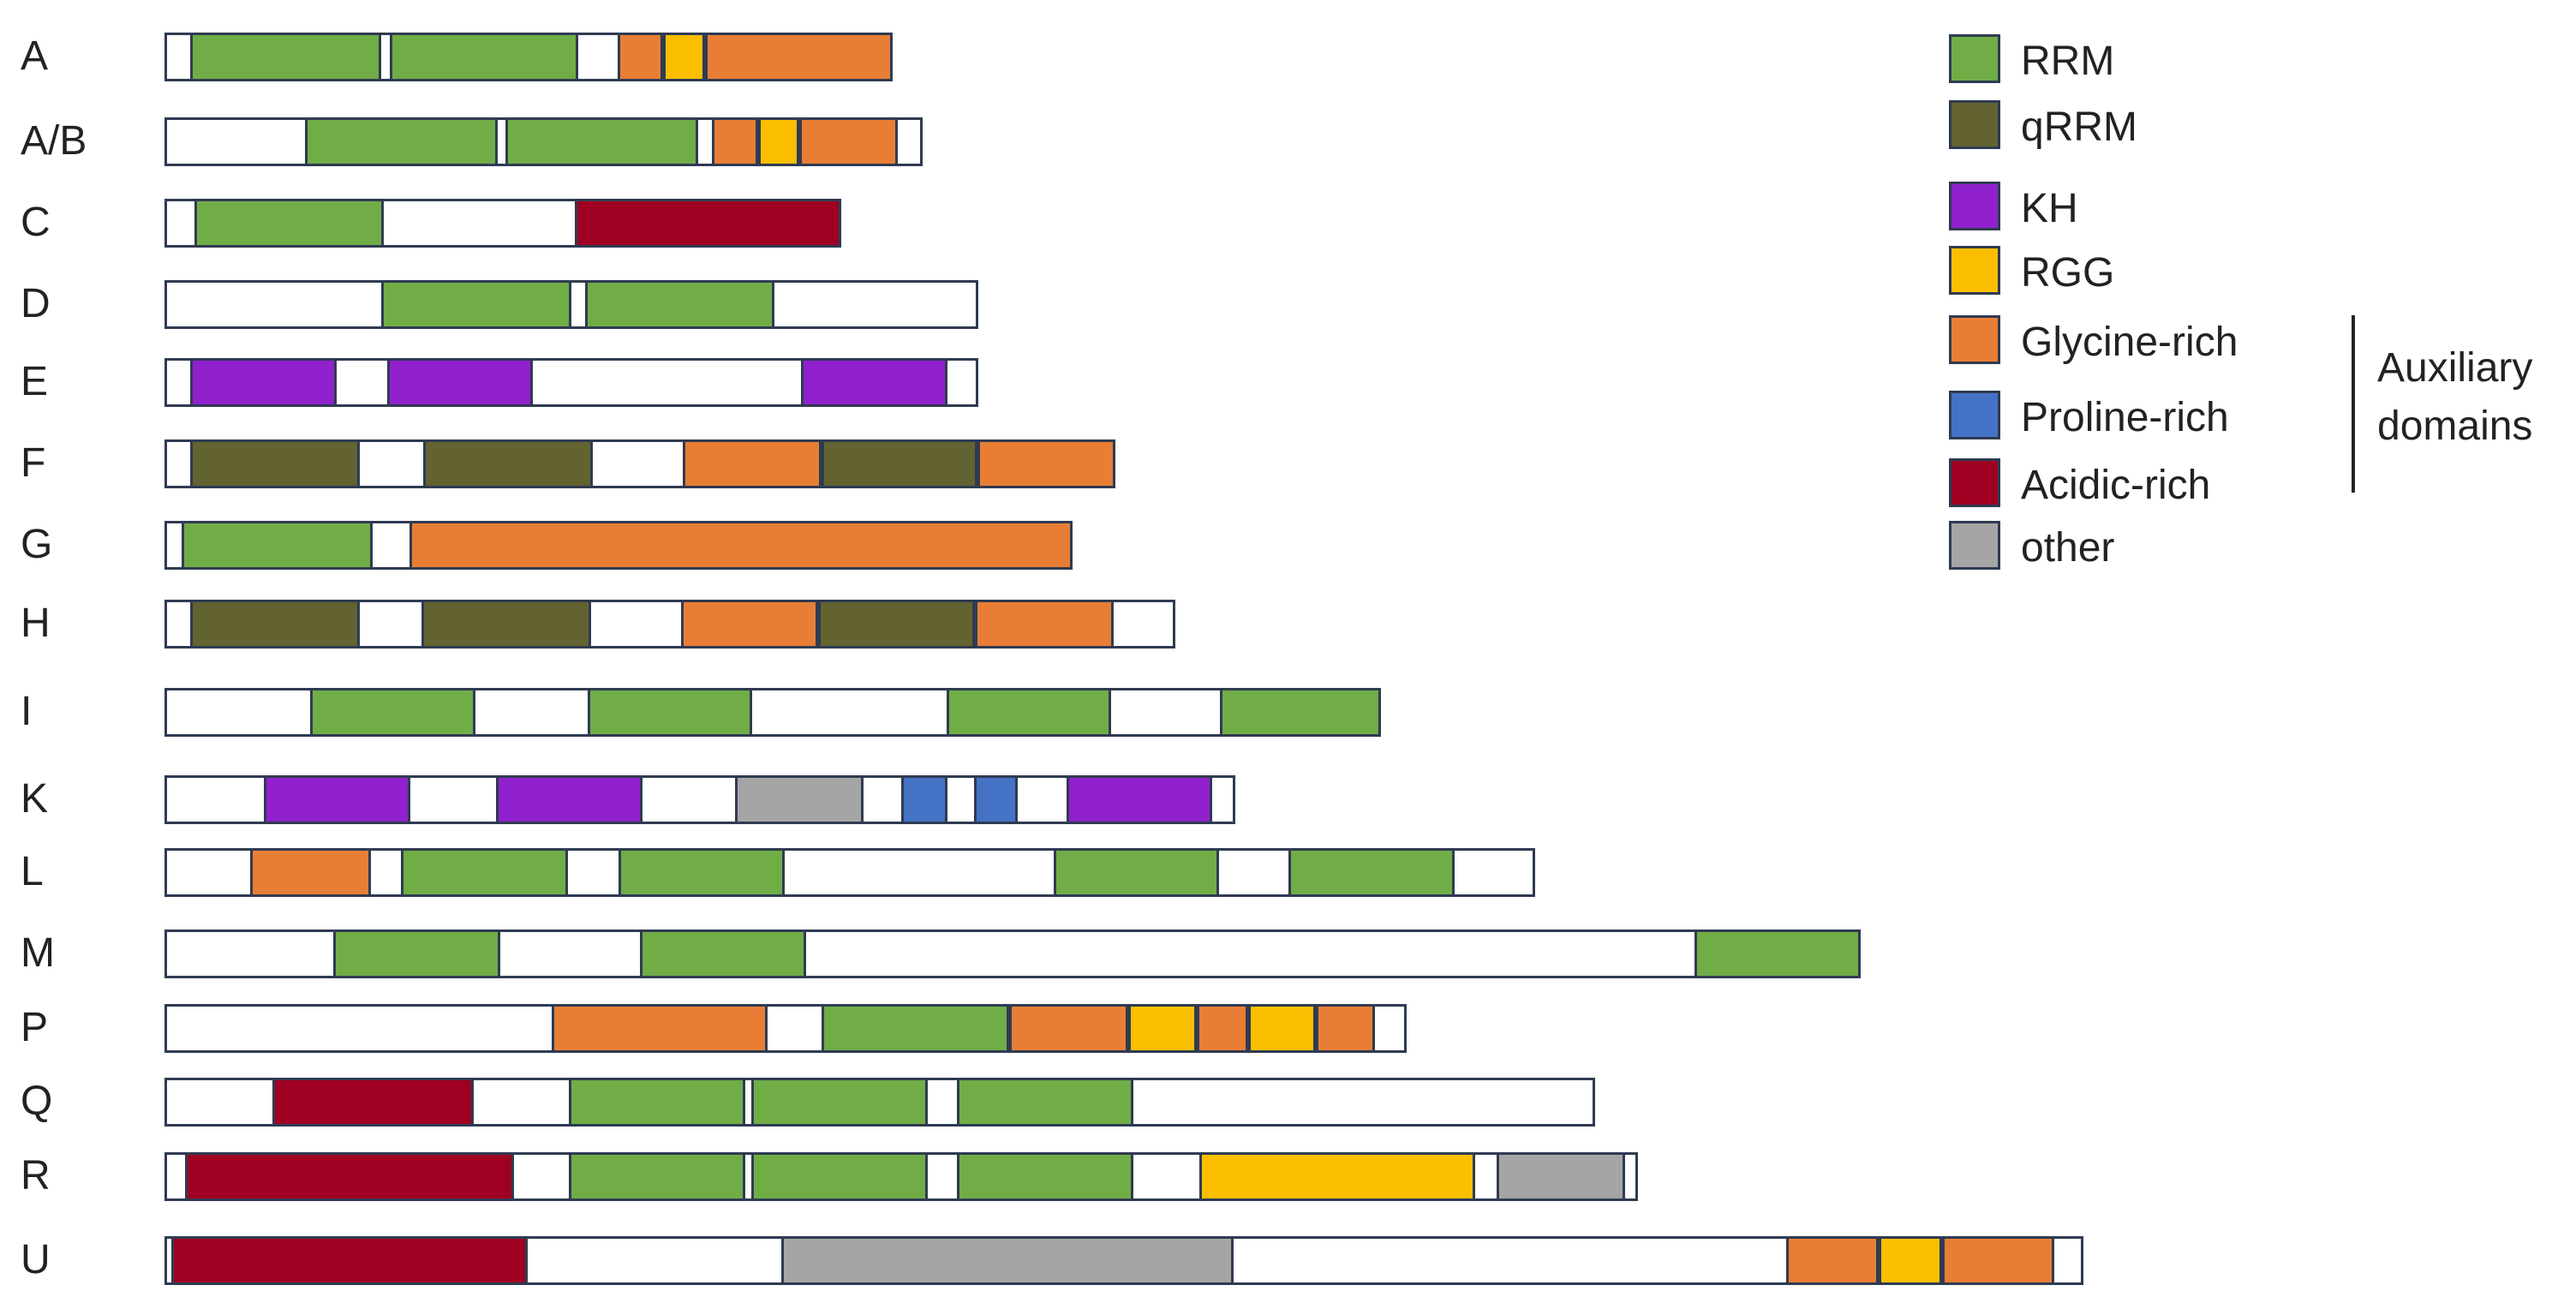  Describe the element at coordinates (2455, 426) in the screenshot. I see `auxiliary-label-line2: domains` at that location.